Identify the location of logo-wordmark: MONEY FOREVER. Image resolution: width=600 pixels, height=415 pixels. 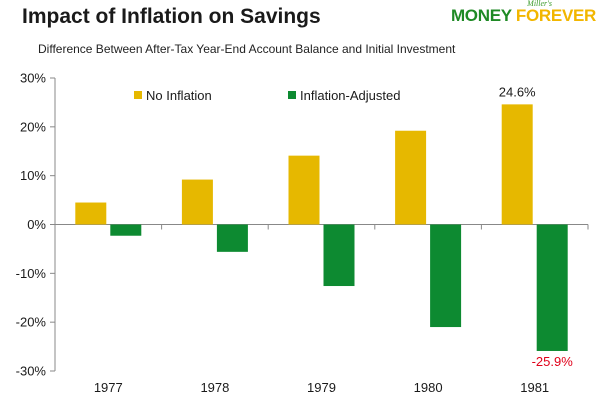
(523, 16).